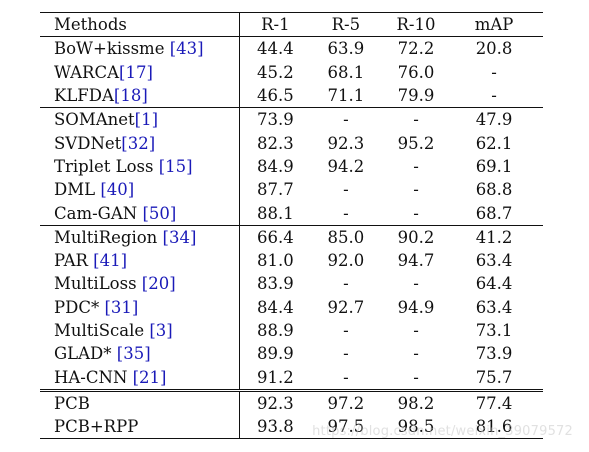 The width and height of the screenshot is (589, 452). What do you see at coordinates (494, 377) in the screenshot?
I see `map-cell: 75.7` at bounding box center [494, 377].